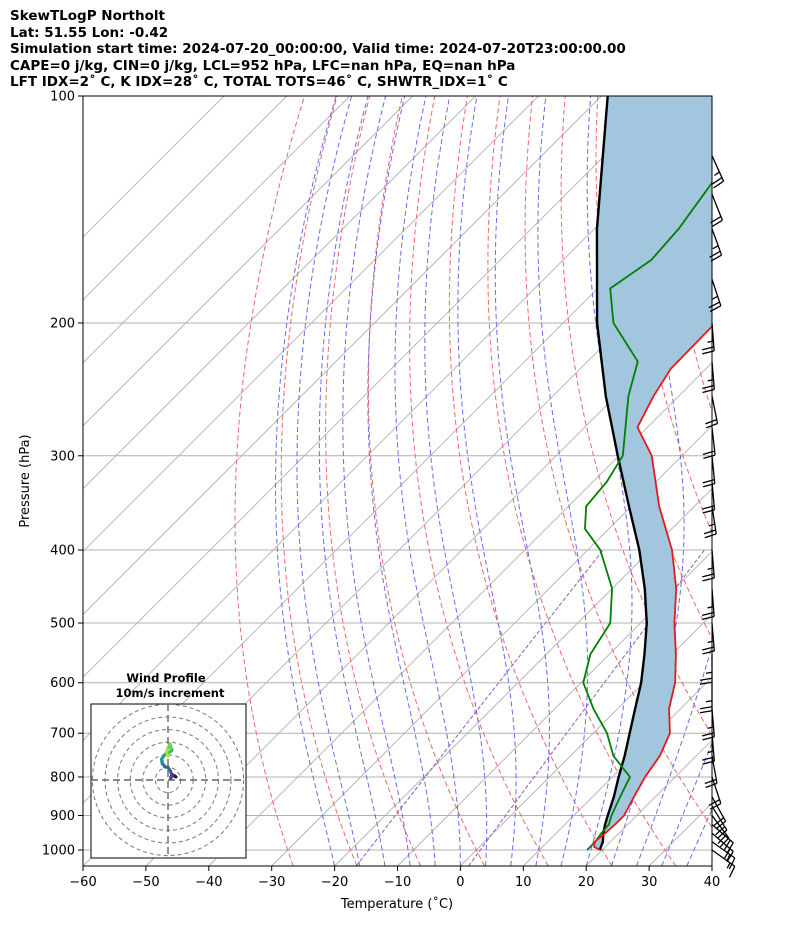 This screenshot has height=937, width=794. What do you see at coordinates (460, 882) in the screenshot?
I see `x-tick-label: 0` at bounding box center [460, 882].